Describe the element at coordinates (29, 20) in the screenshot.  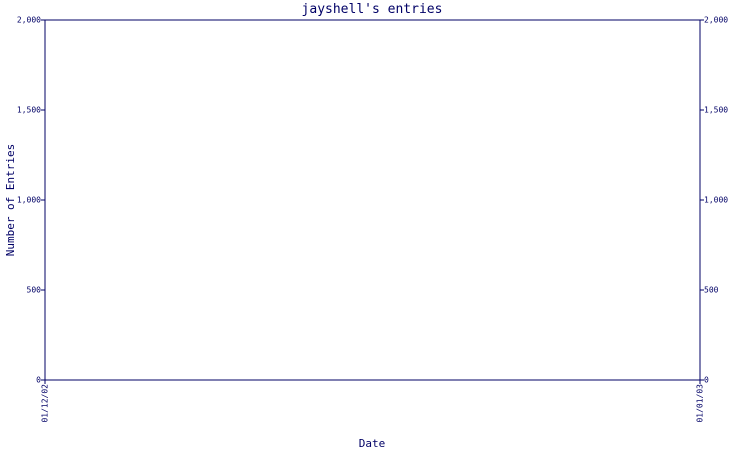
I see `y-tick-label: 2,000` at that location.